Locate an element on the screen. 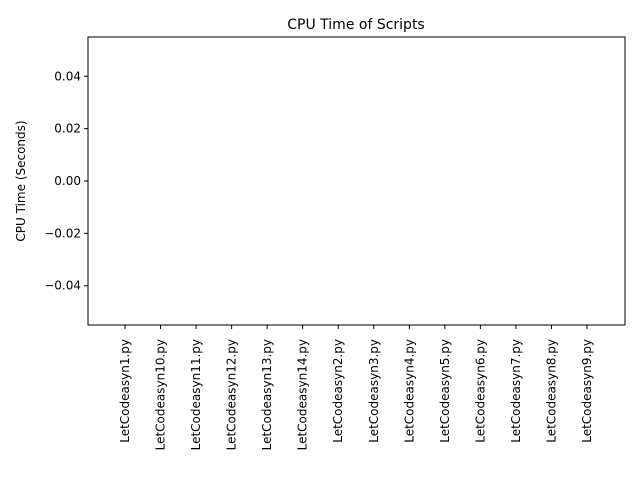  x-tick-label: LetCodeasyn6.py is located at coordinates (480, 391).